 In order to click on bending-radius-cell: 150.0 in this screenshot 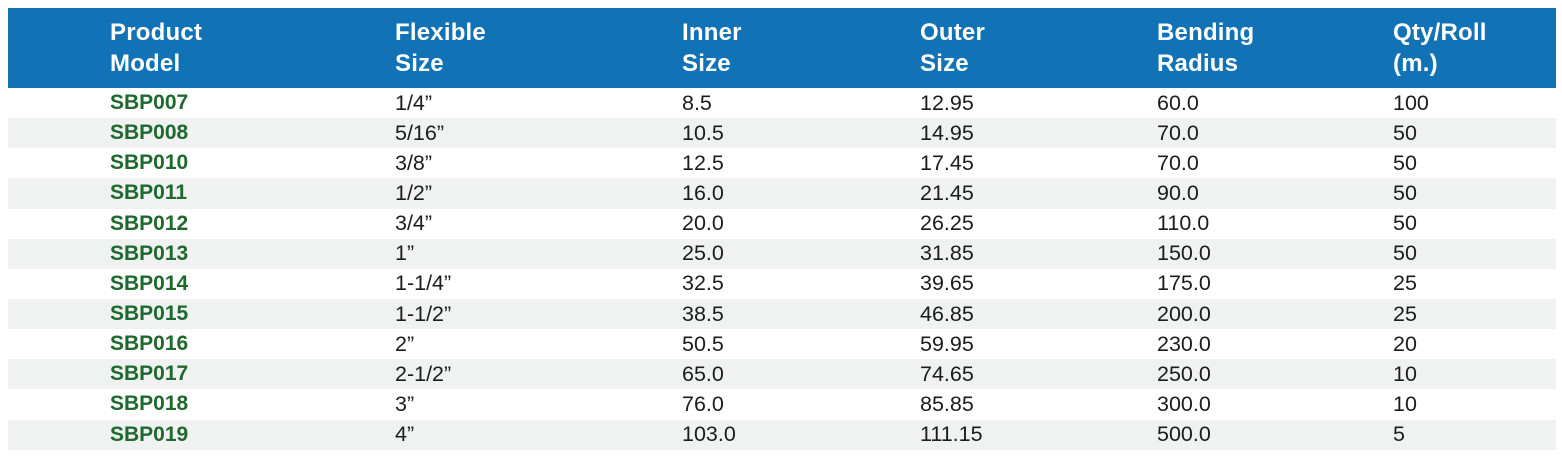, I will do `click(1184, 253)`.